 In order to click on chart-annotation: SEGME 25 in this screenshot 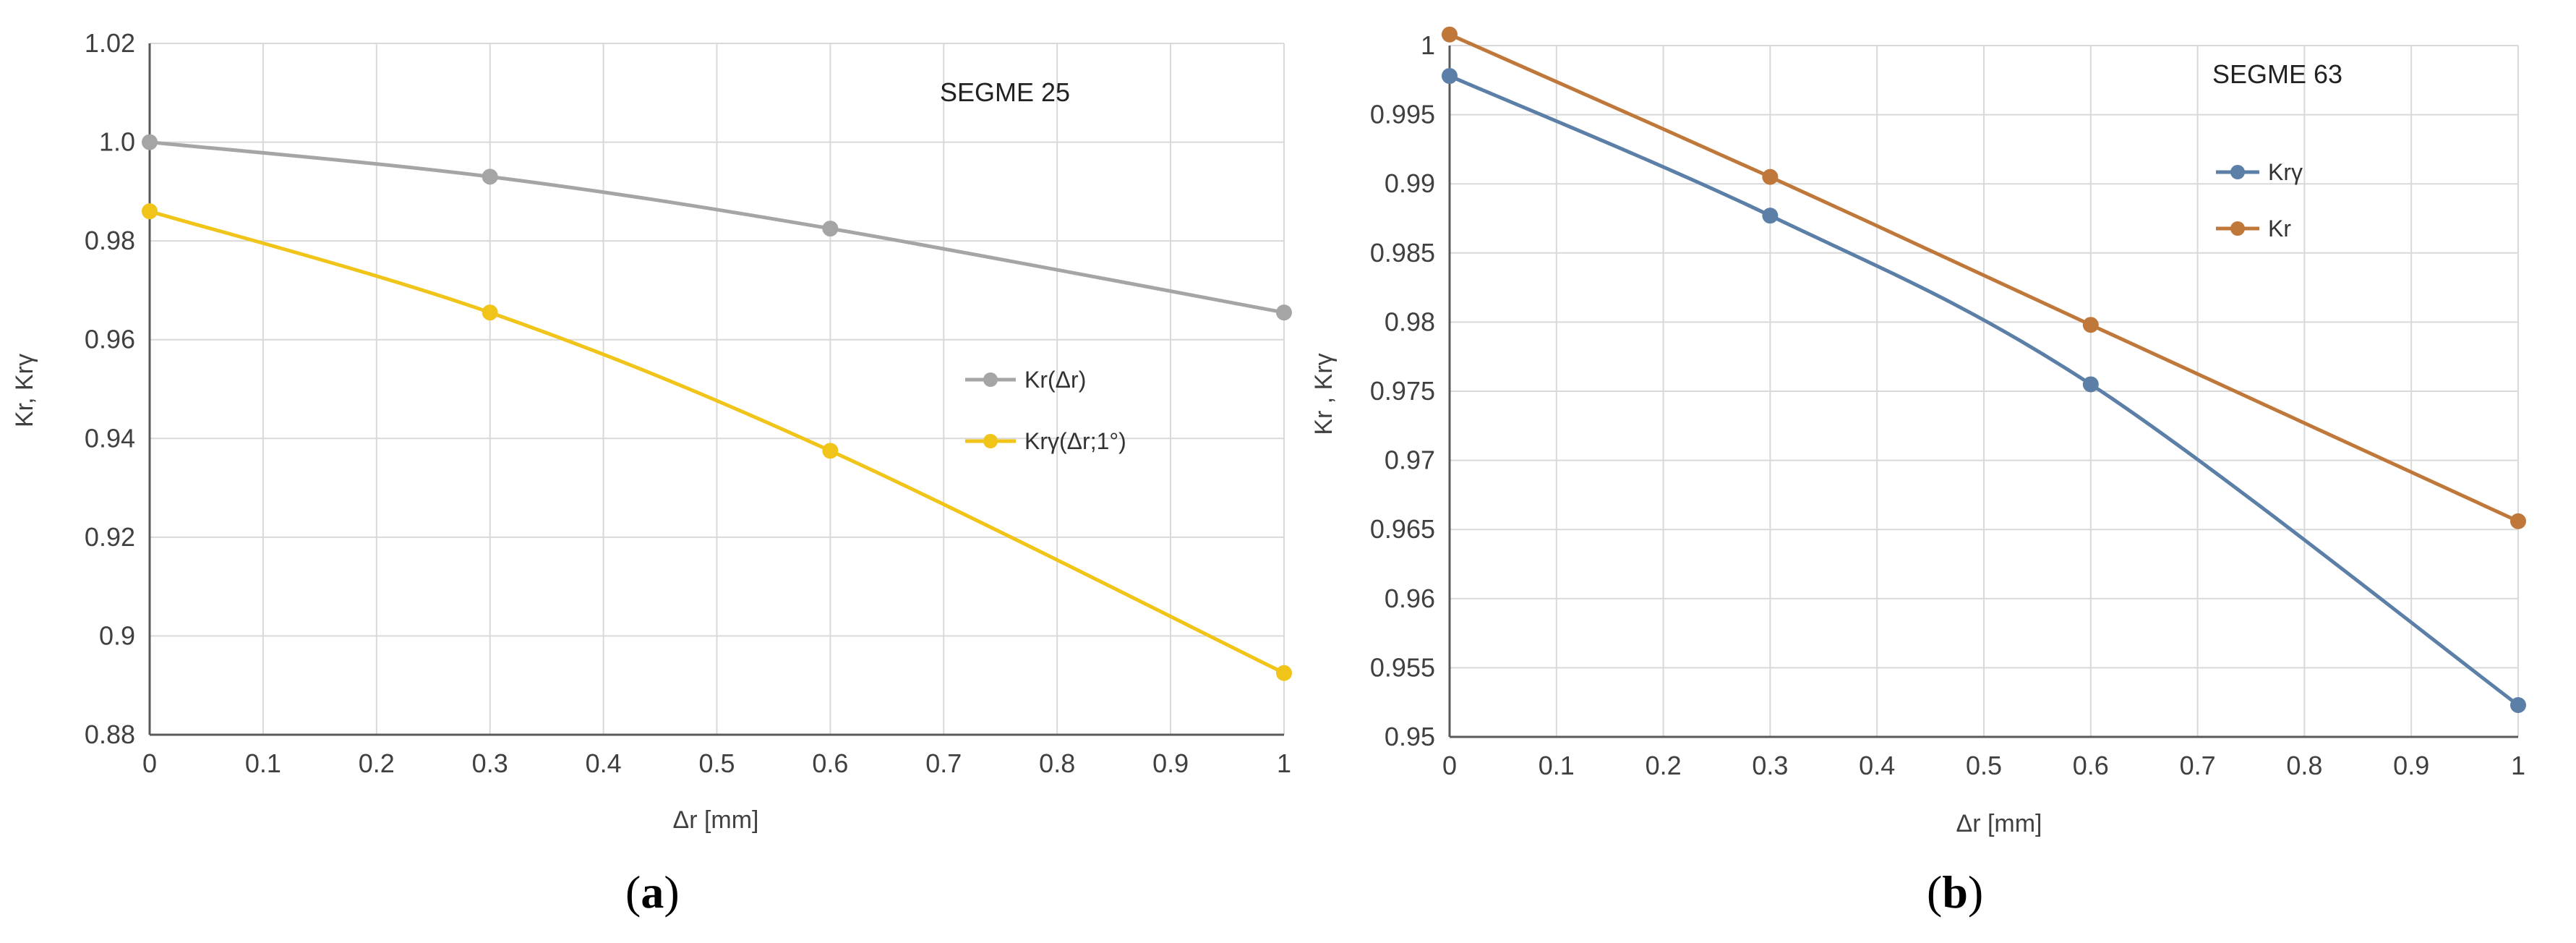, I will do `click(1005, 92)`.